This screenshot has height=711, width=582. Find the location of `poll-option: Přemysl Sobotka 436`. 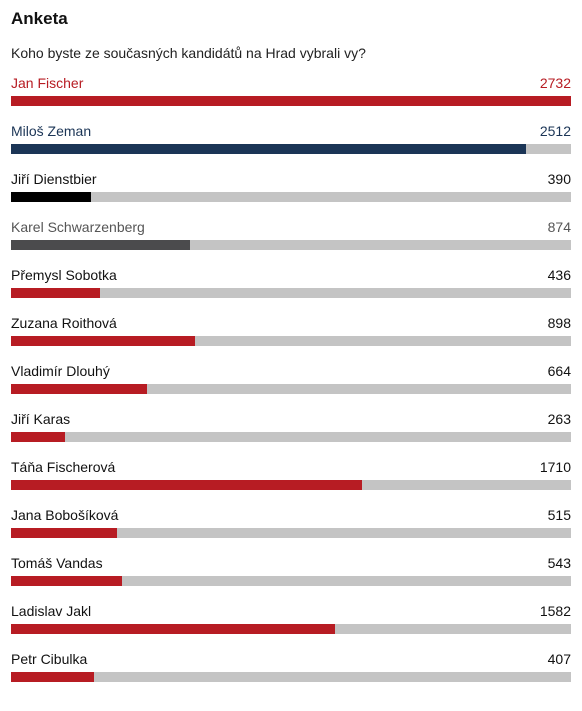

poll-option: Přemysl Sobotka 436 is located at coordinates (291, 289).